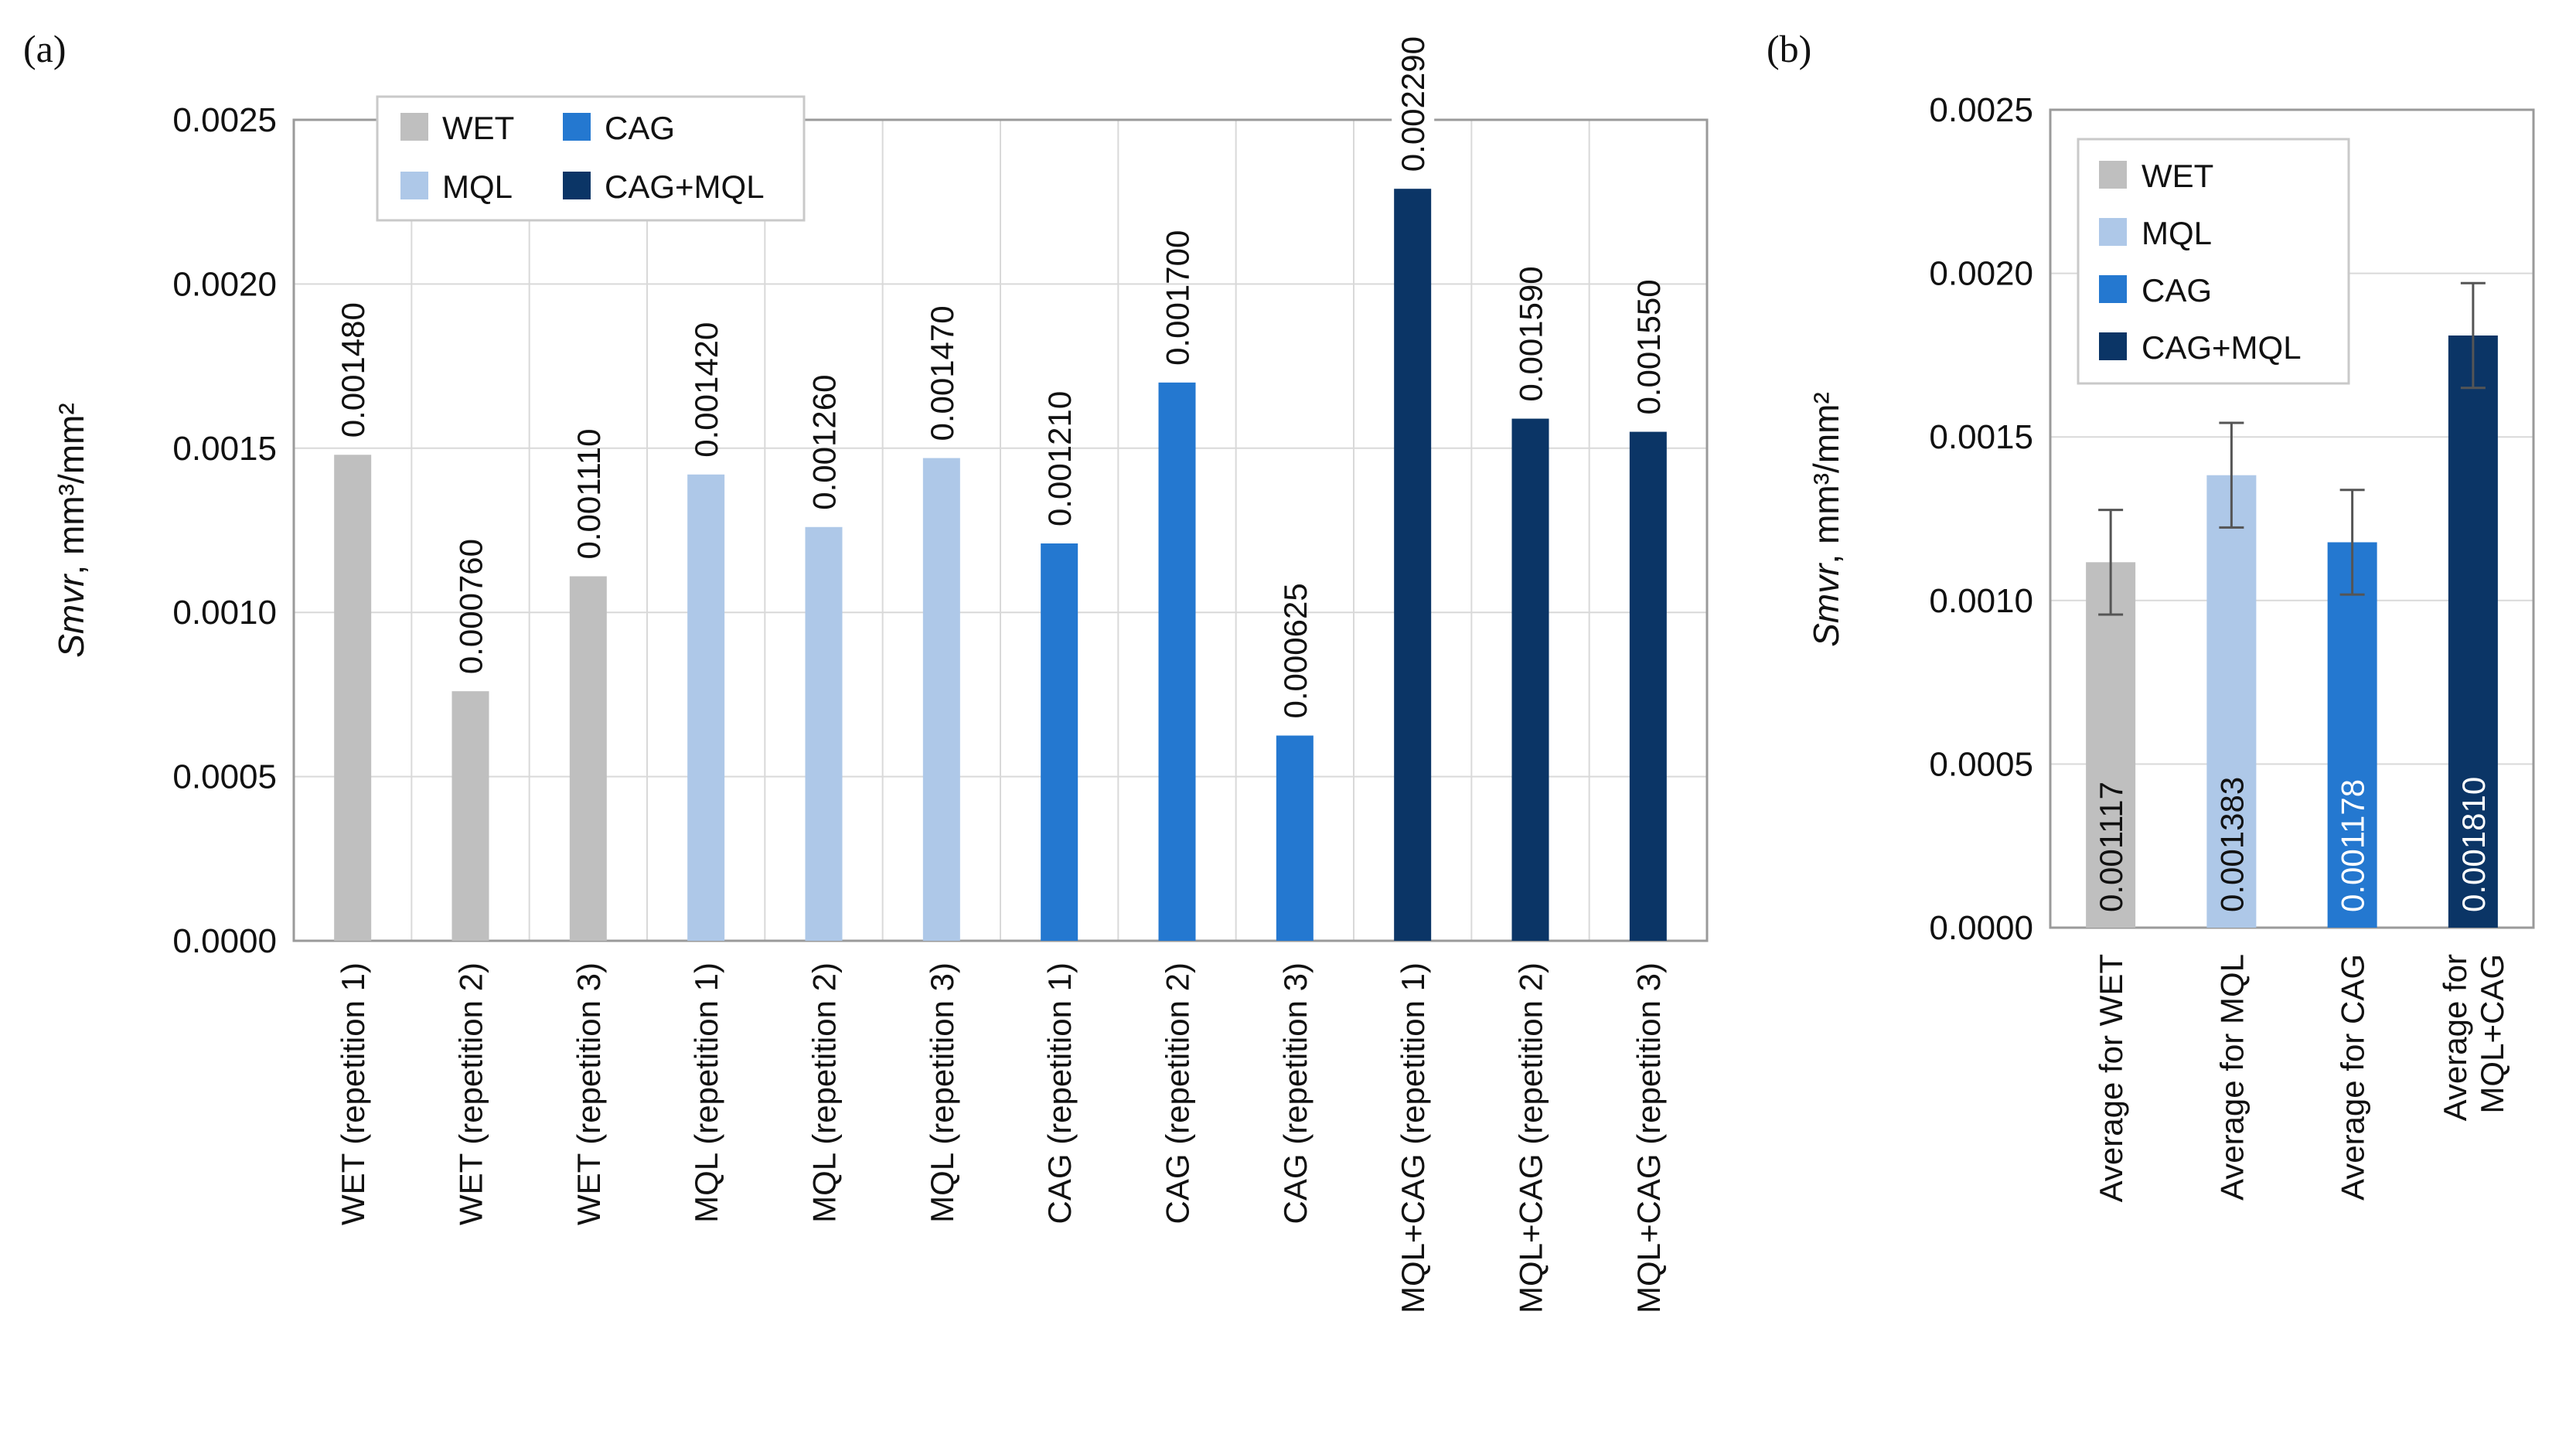  Describe the element at coordinates (591, 158) in the screenshot. I see `panel-a-legend: WET CAG MQL CAG+MQL` at that location.